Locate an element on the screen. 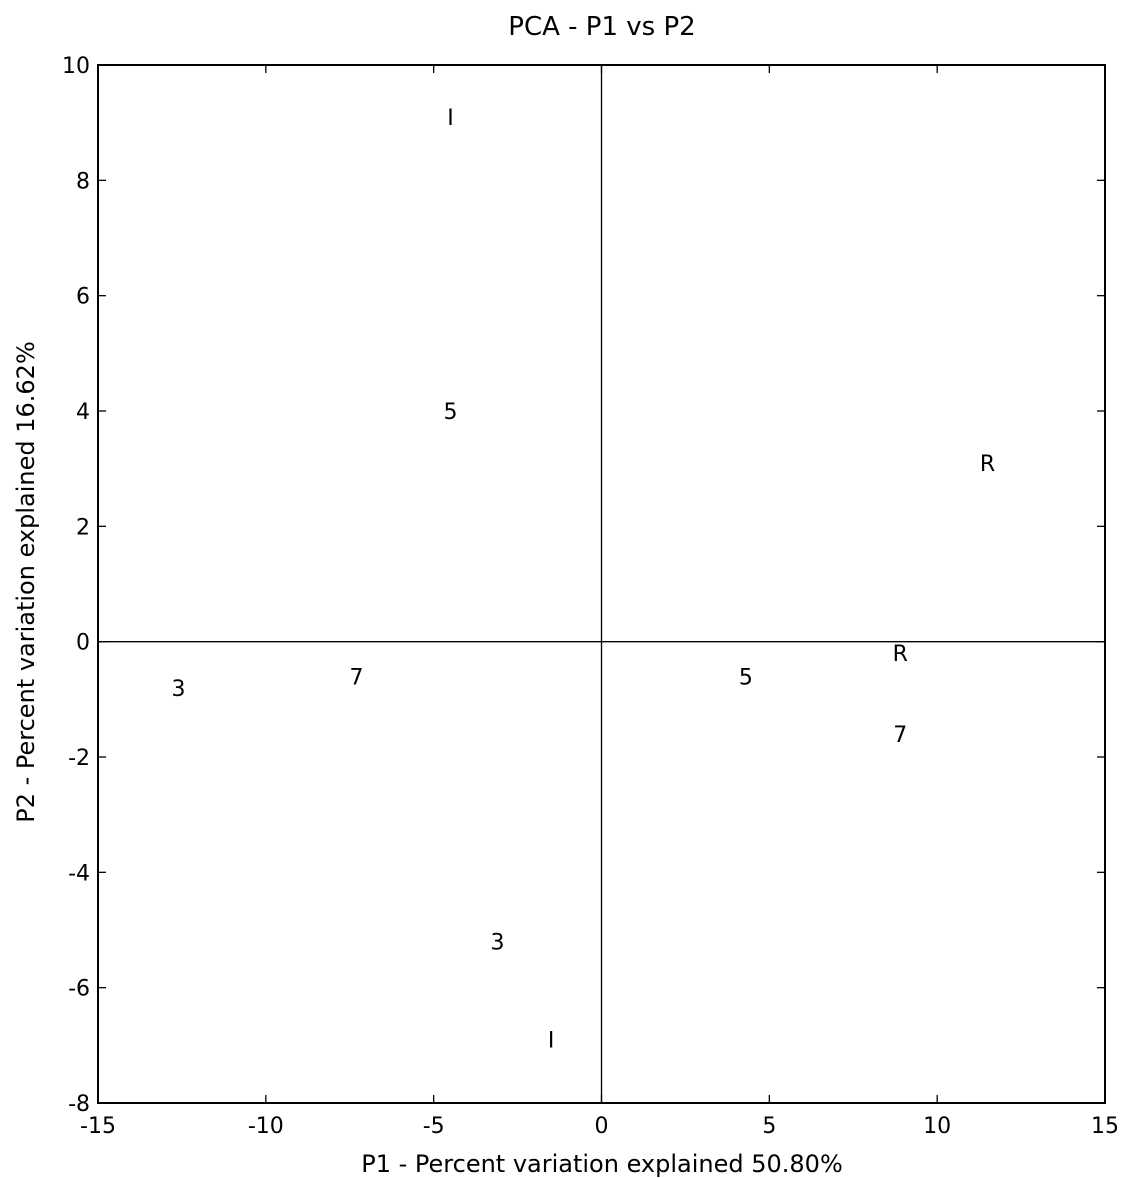  x-tick-label: 5 is located at coordinates (769, 1126).